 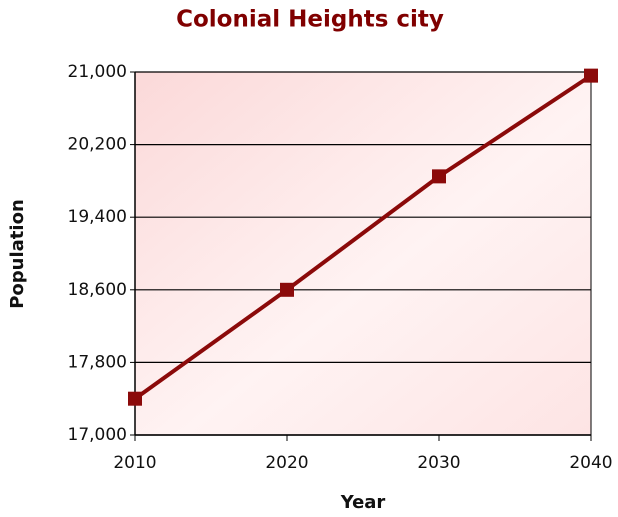 What do you see at coordinates (97, 145) in the screenshot?
I see `y-tick-label: 20,200` at bounding box center [97, 145].